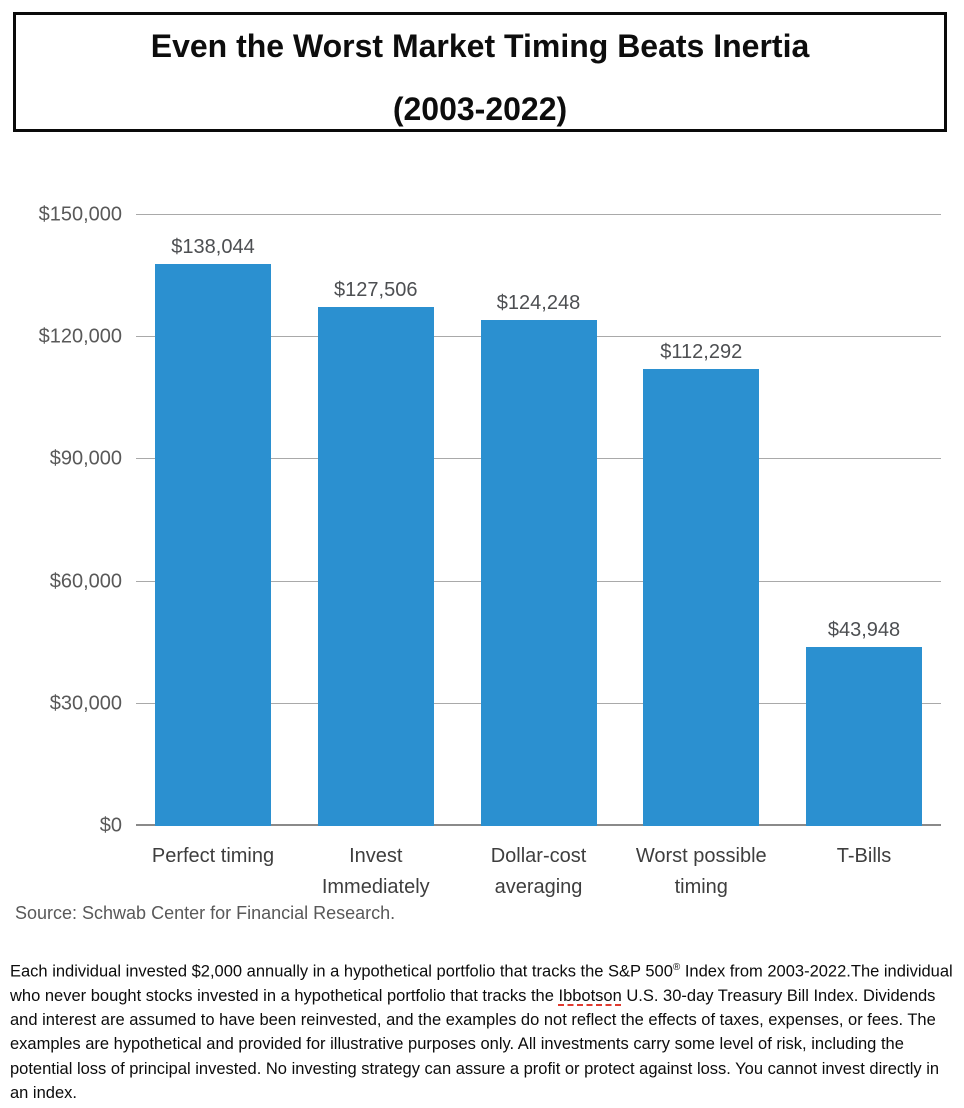 This screenshot has height=1108, width=964. Describe the element at coordinates (375, 871) in the screenshot. I see `x-category-label: Invest Immediately` at that location.